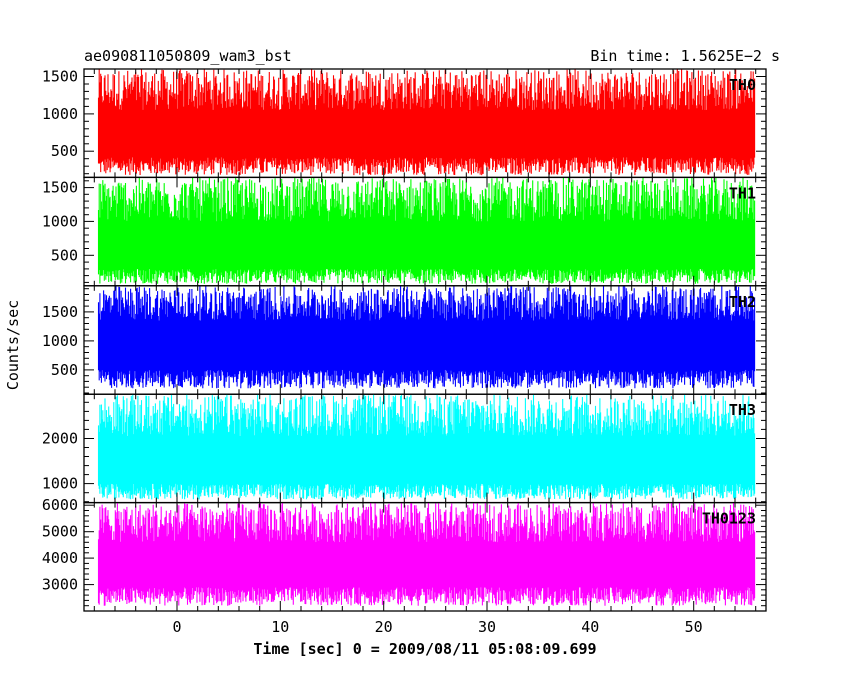 The height and width of the screenshot is (680, 850). Describe the element at coordinates (694, 627) in the screenshot. I see `x-tick-label: 50` at that location.